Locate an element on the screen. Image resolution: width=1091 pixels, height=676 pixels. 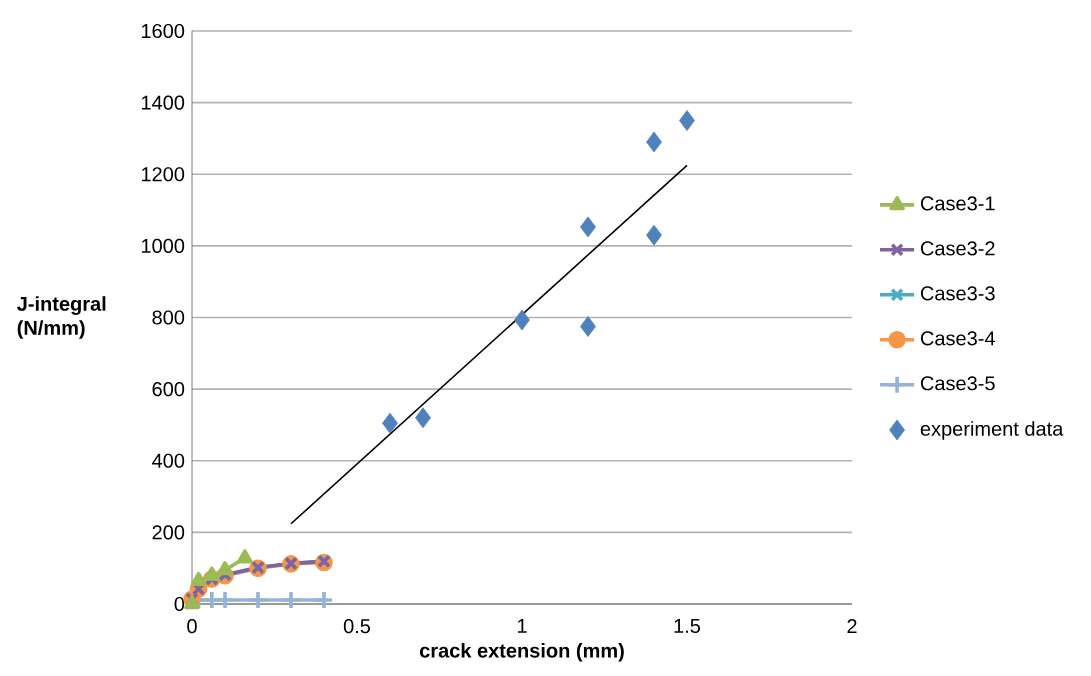
x-tick-label: 1 is located at coordinates (522, 626).